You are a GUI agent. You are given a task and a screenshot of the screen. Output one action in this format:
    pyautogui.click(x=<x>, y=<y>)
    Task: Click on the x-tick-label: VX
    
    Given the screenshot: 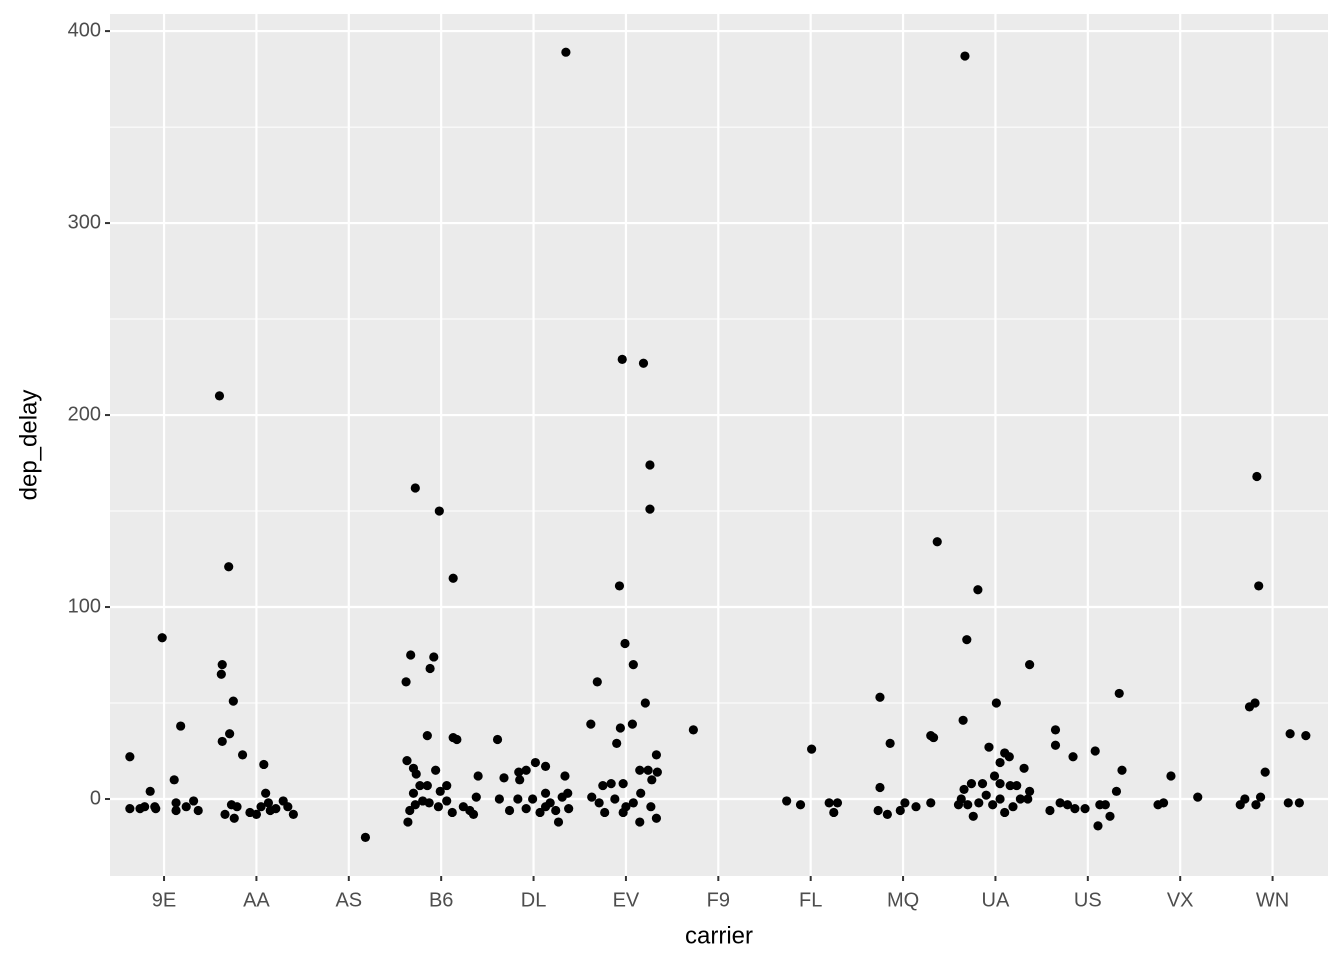 What is the action you would take?
    pyautogui.click(x=1180, y=900)
    